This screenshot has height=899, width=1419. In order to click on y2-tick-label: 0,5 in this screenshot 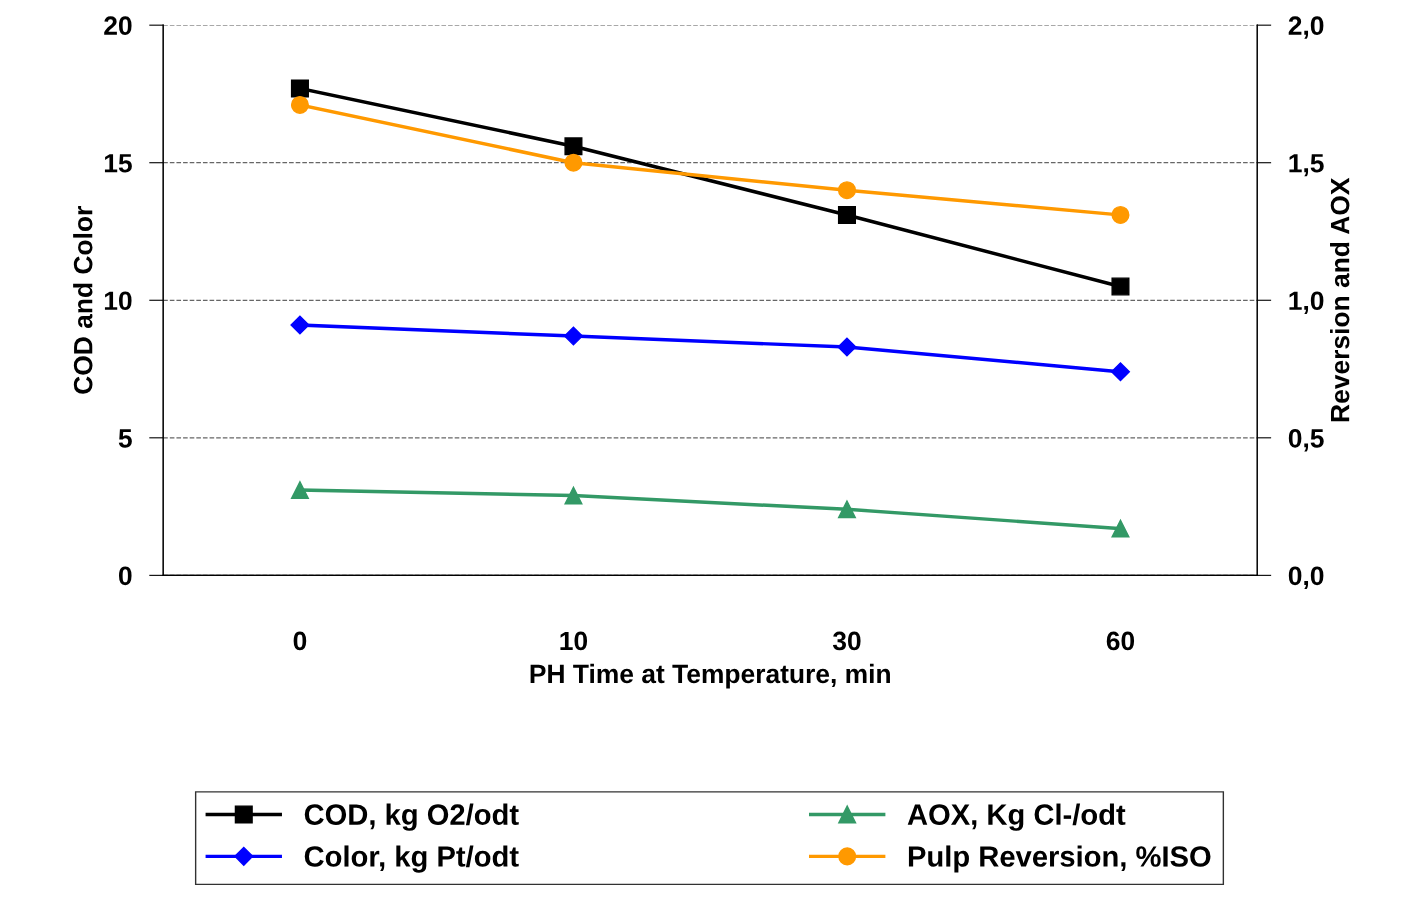, I will do `click(1306, 440)`.